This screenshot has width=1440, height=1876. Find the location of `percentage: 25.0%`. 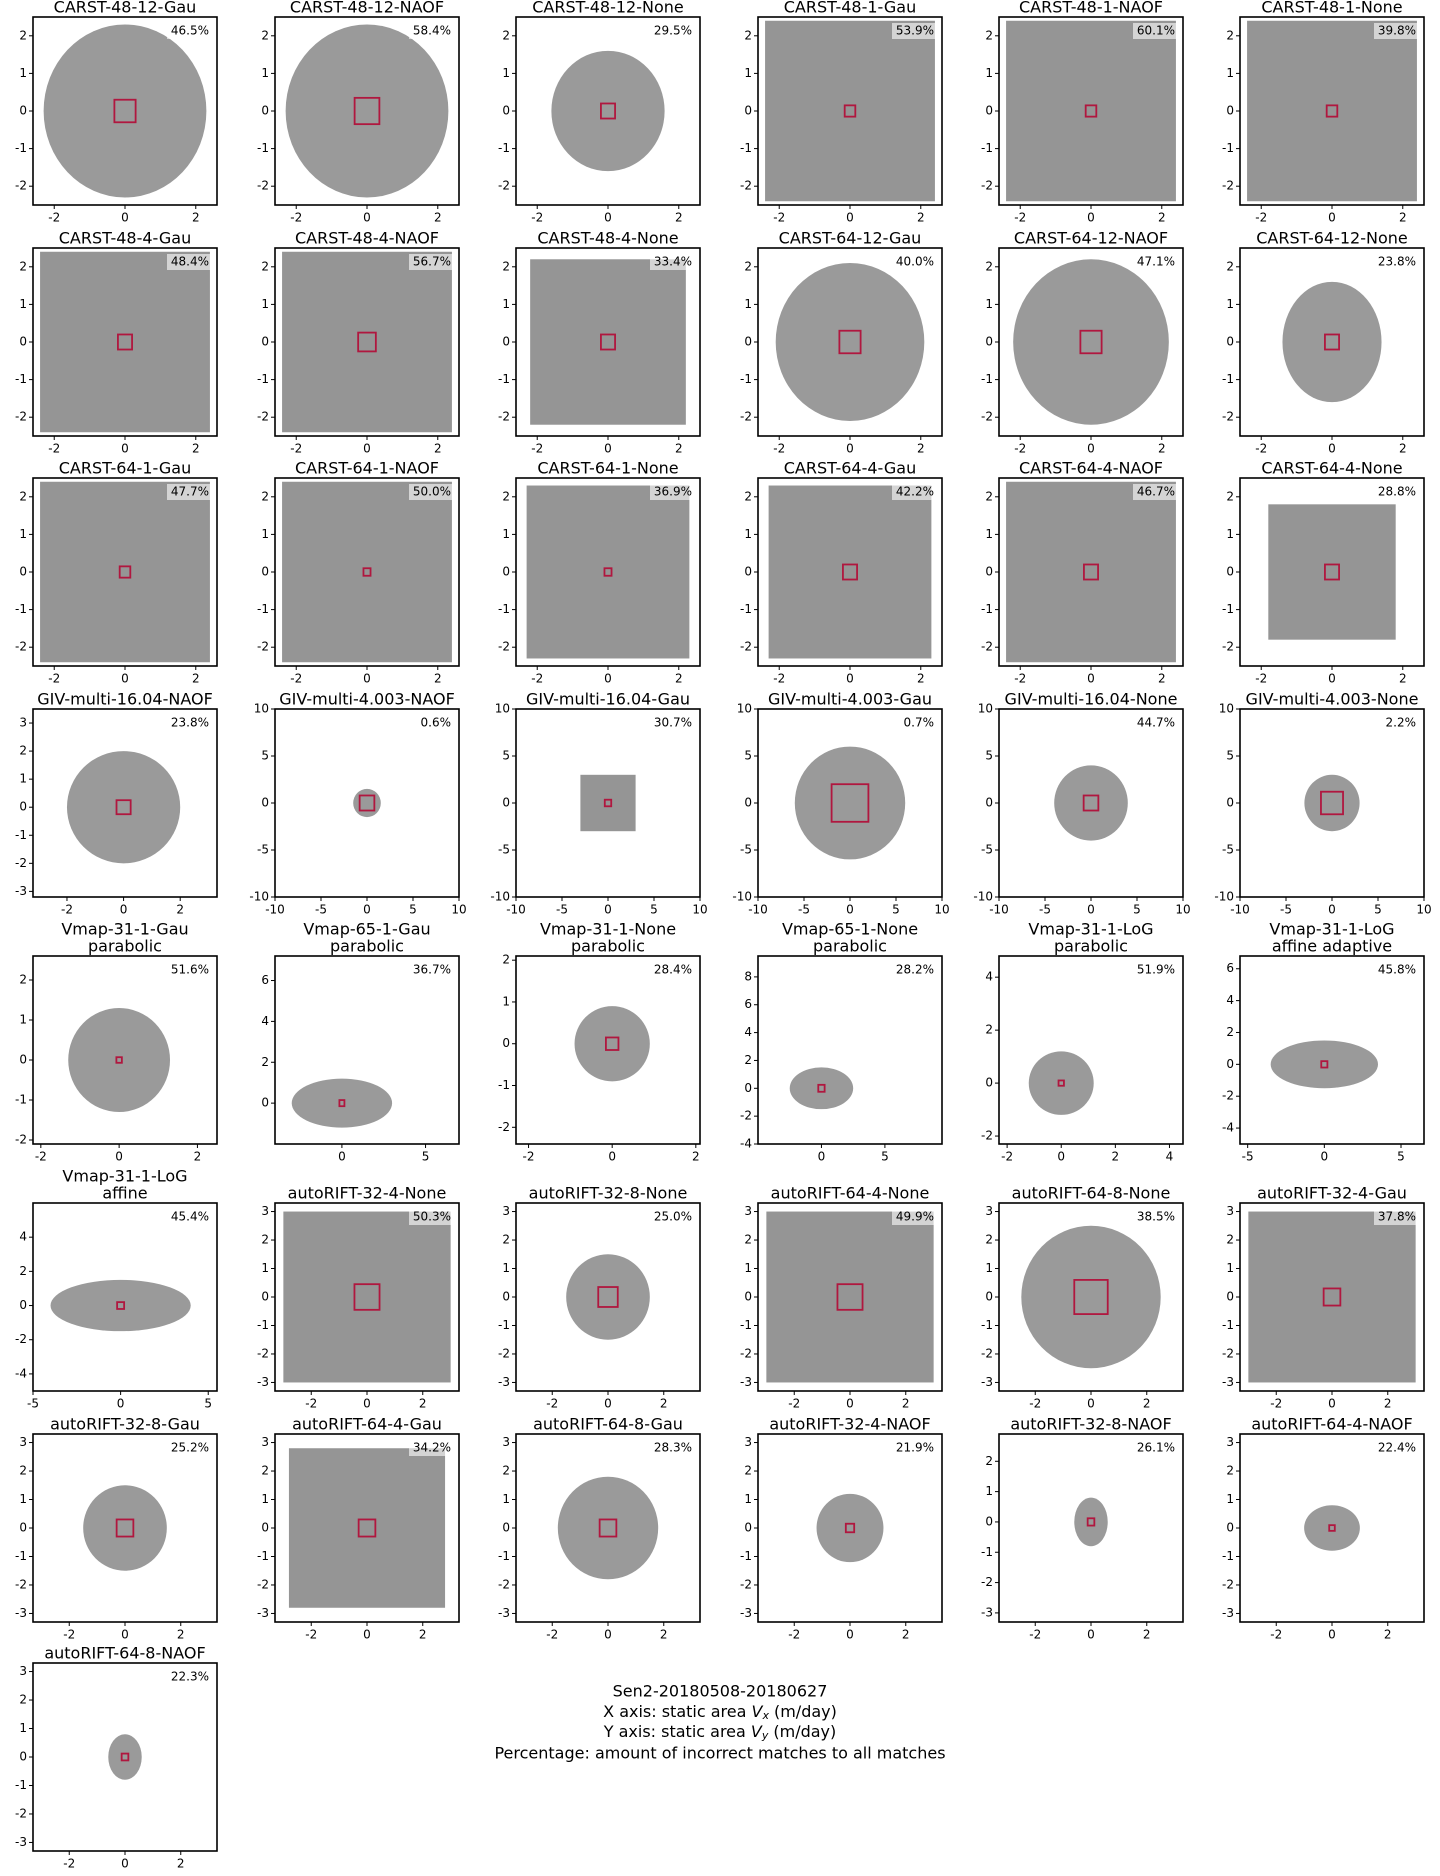

percentage: 25.0% is located at coordinates (673, 1217).